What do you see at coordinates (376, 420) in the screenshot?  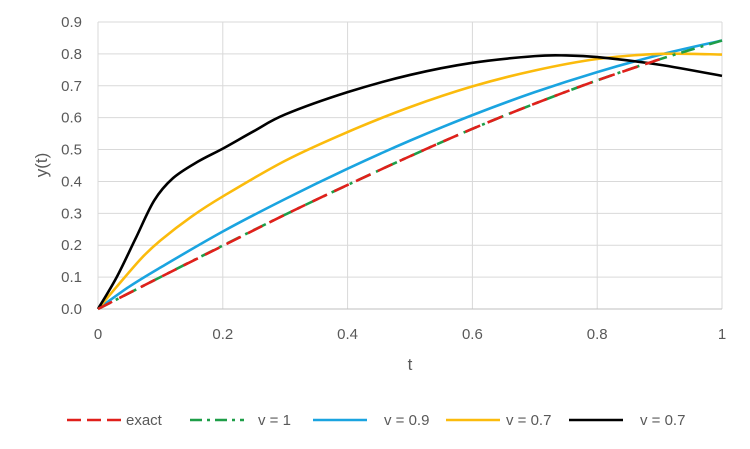 I see `legend: exact v = 1 v = 0.9 v = 0.7 v = 0.7` at bounding box center [376, 420].